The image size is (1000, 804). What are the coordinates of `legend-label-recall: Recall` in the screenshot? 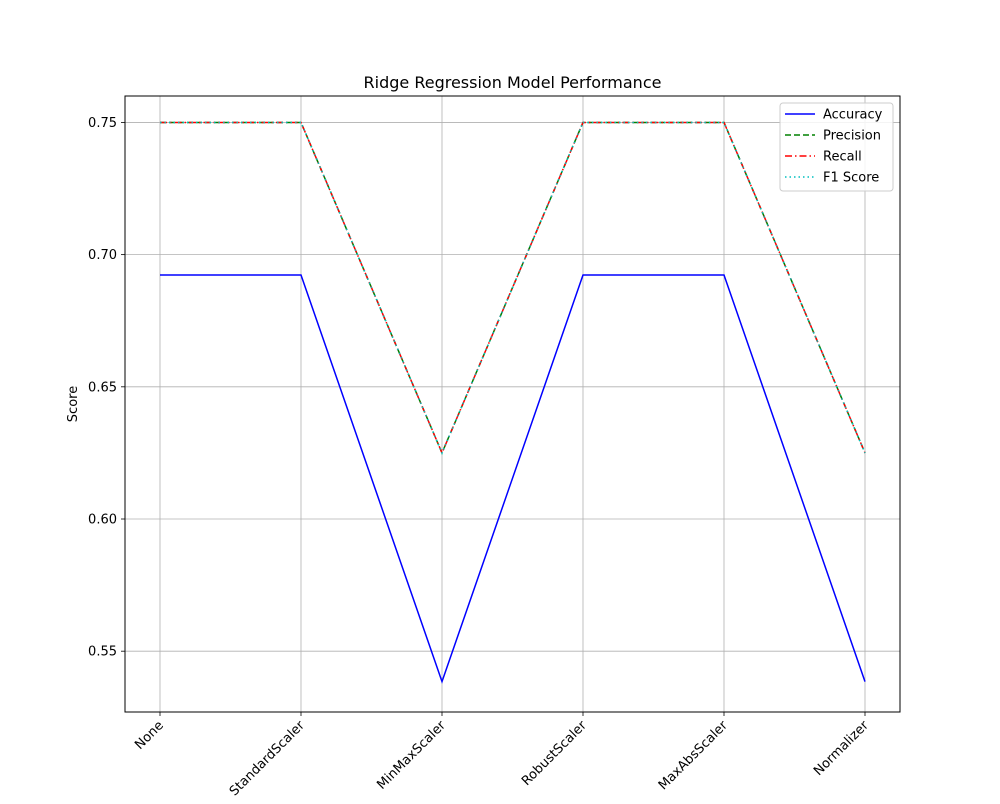 It's located at (842, 157).